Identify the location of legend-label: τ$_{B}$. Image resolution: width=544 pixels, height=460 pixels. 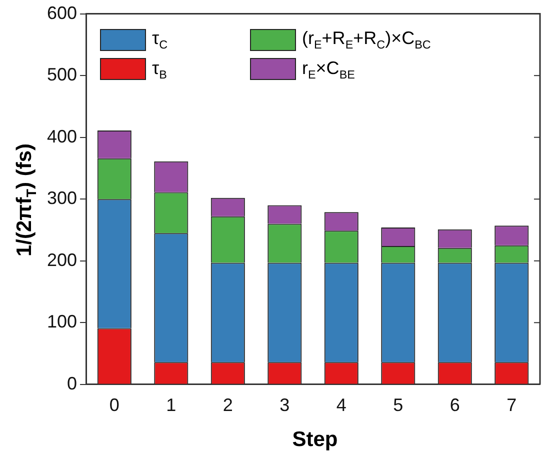
(159, 70).